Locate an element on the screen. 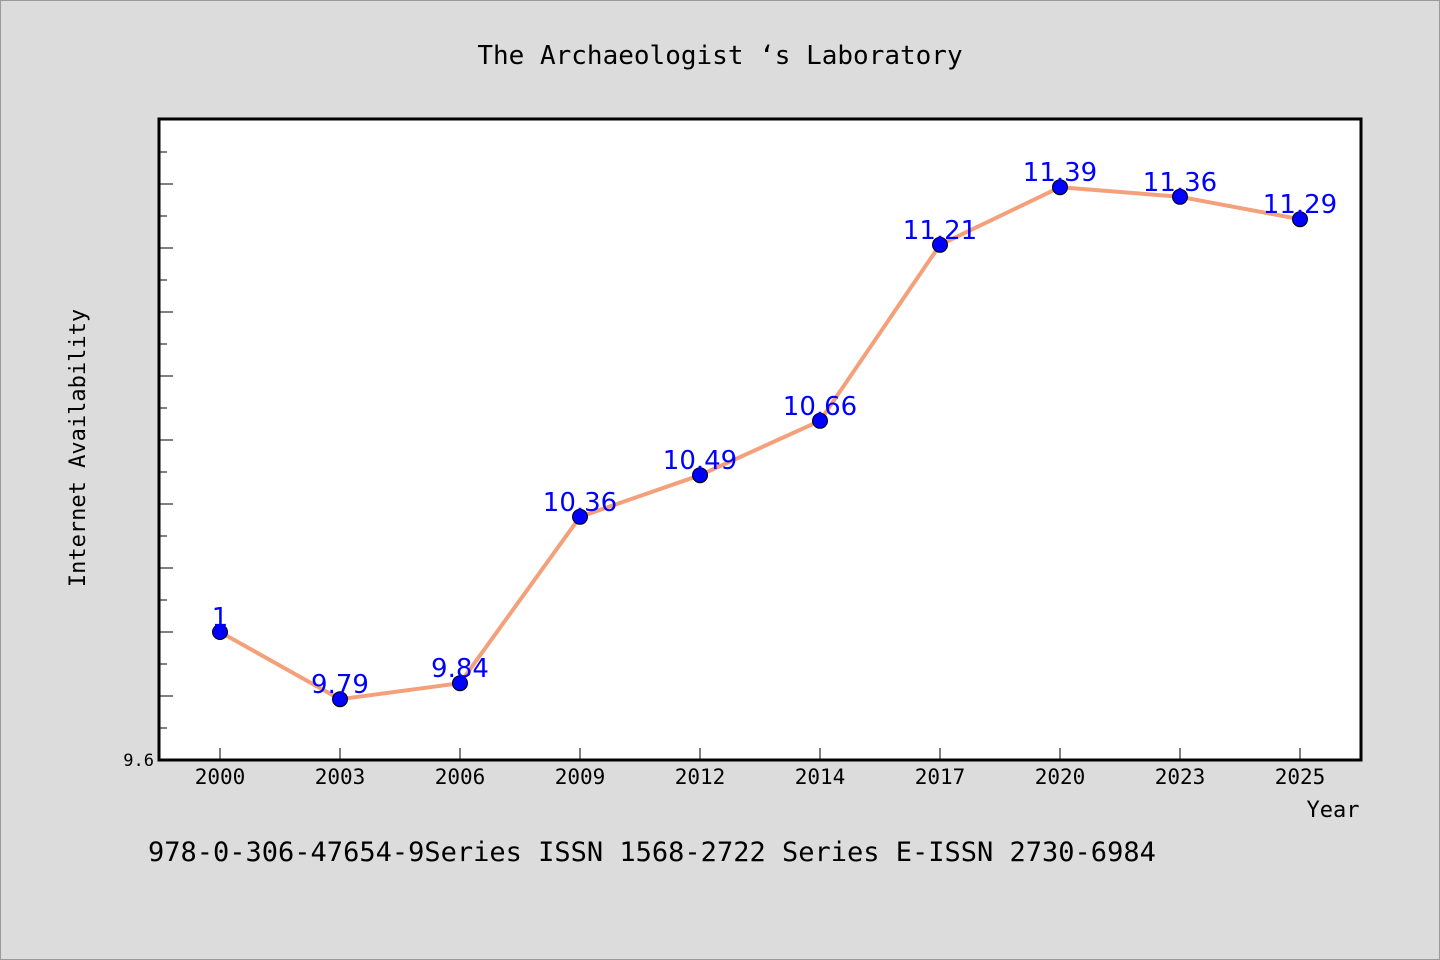 The height and width of the screenshot is (960, 1440). data-label: 11.21 is located at coordinates (940, 231).